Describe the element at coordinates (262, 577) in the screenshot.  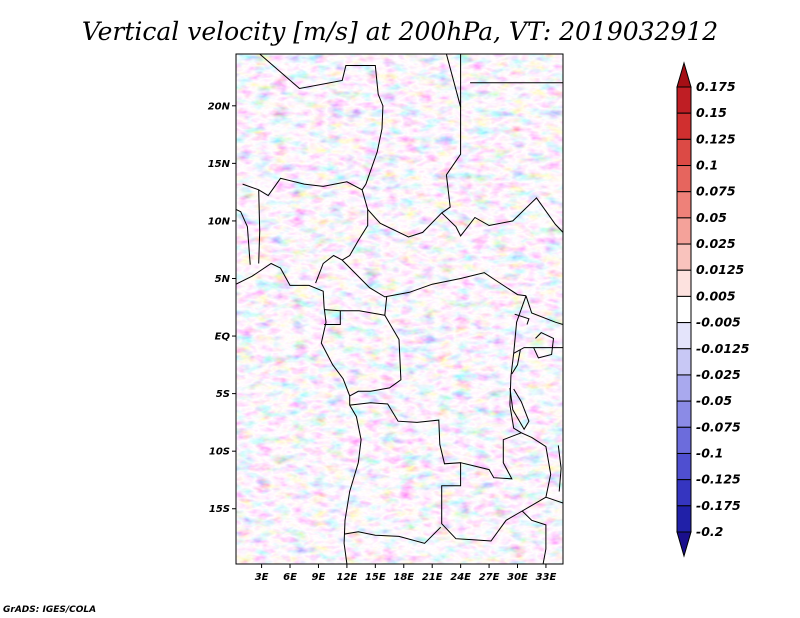
I see `x-tick-label: 3E` at that location.